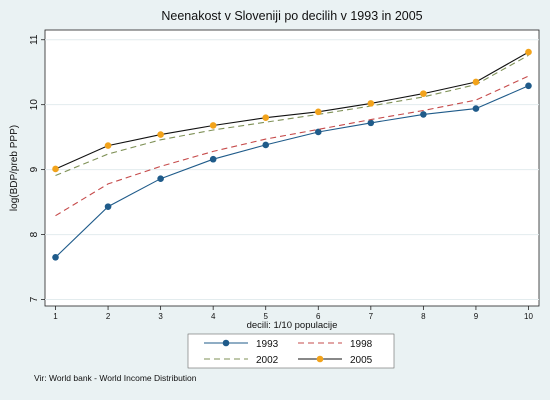 The image size is (550, 400). Describe the element at coordinates (160, 316) in the screenshot. I see `x-tick-label: 3` at that location.